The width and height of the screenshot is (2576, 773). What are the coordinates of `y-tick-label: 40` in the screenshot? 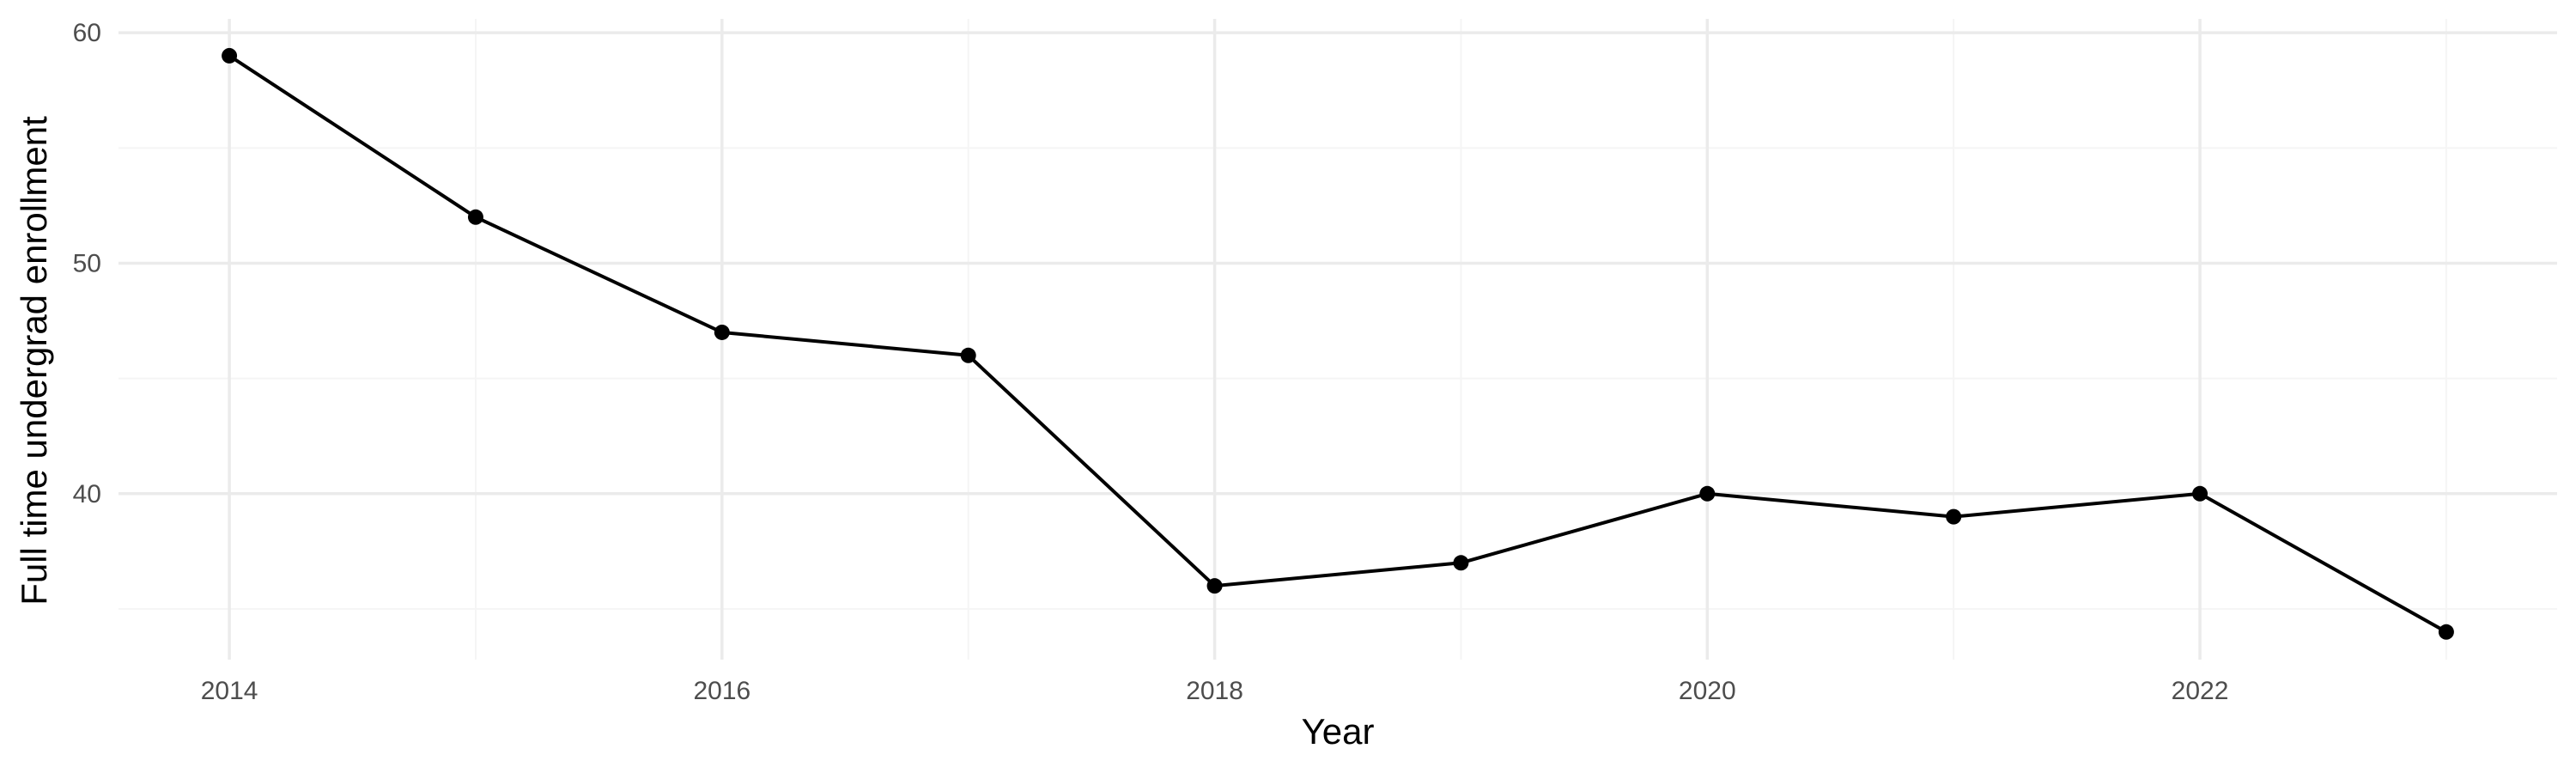 It's located at (87, 494).